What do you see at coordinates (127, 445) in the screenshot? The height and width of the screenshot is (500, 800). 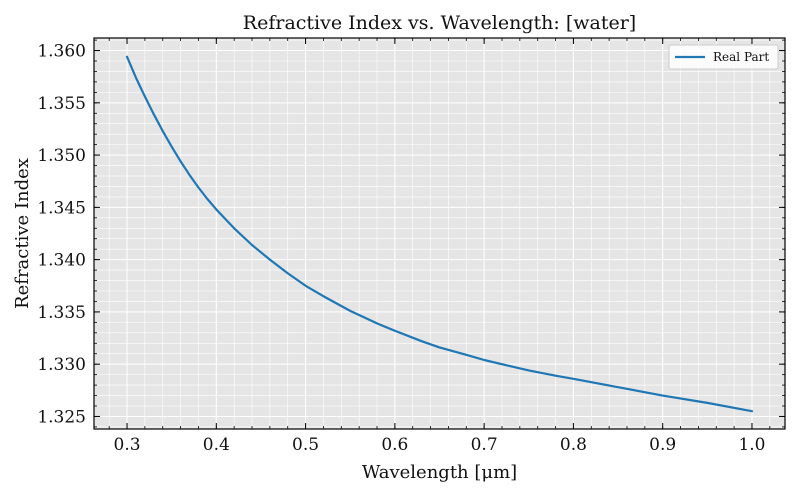 I see `x-tick-label: 0.3` at bounding box center [127, 445].